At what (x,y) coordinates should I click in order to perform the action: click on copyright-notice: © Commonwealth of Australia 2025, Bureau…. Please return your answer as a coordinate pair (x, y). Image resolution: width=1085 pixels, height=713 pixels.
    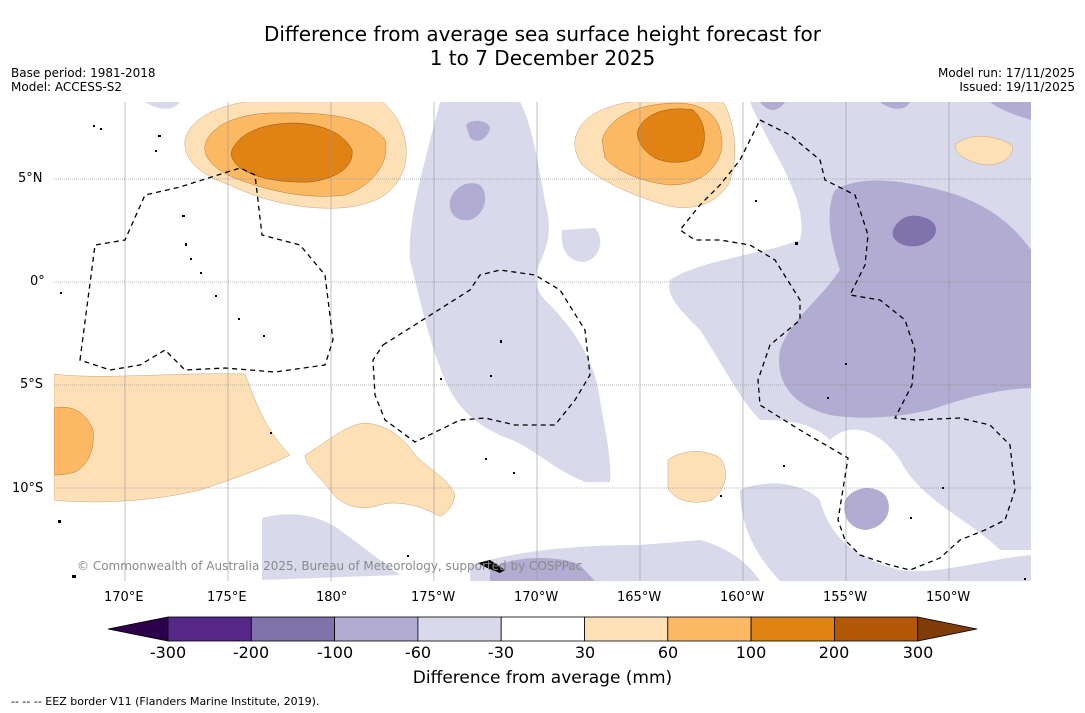
    Looking at the image, I should click on (330, 566).